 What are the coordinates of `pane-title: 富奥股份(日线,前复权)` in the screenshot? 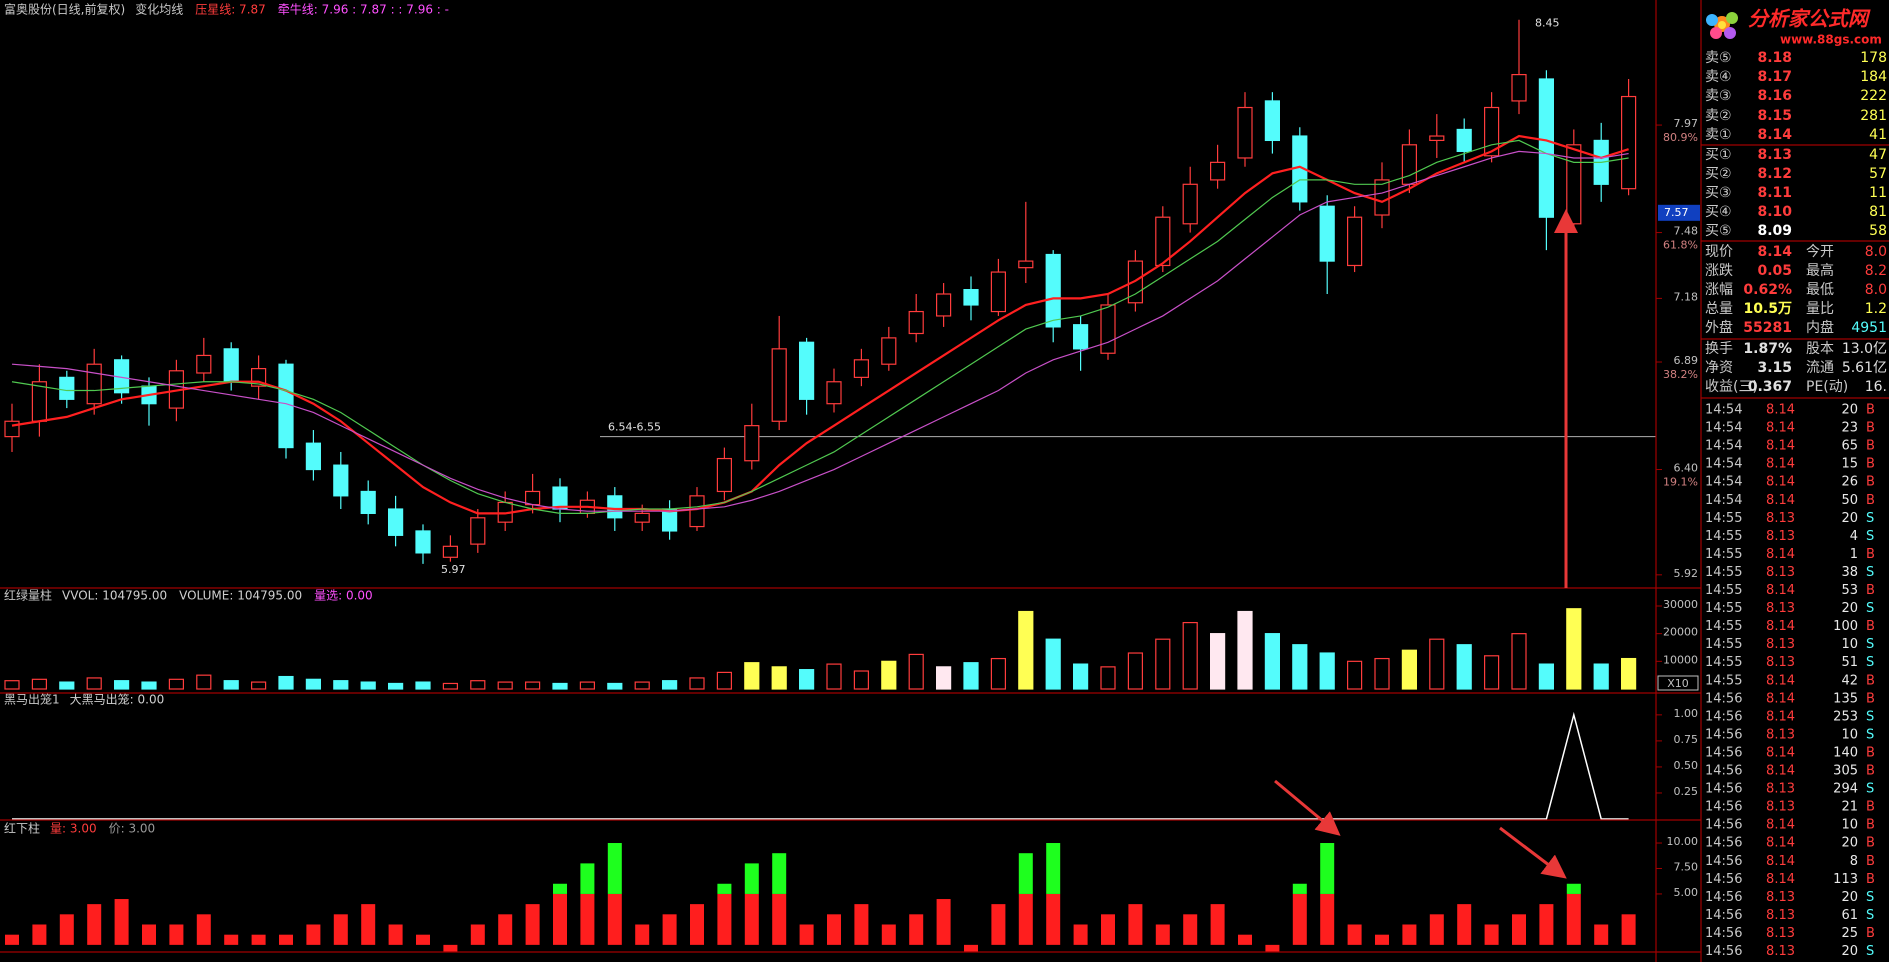 It's located at (64, 9).